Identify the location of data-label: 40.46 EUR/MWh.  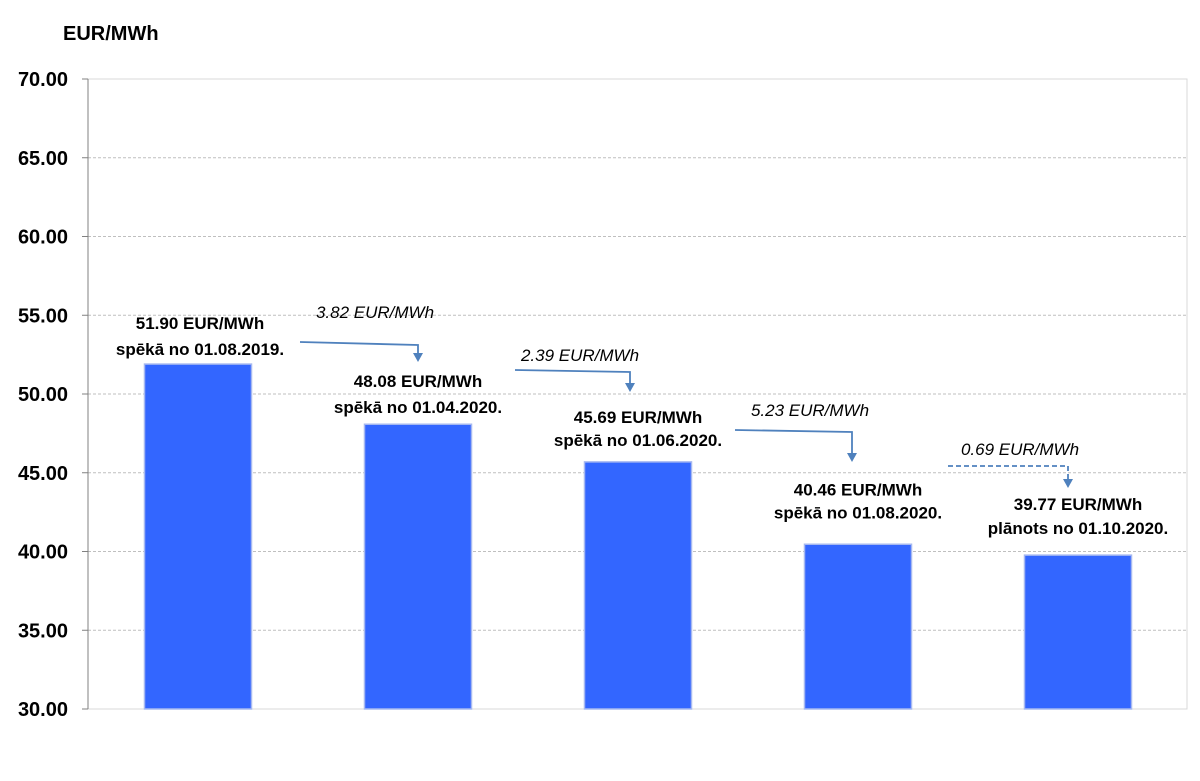
(858, 489).